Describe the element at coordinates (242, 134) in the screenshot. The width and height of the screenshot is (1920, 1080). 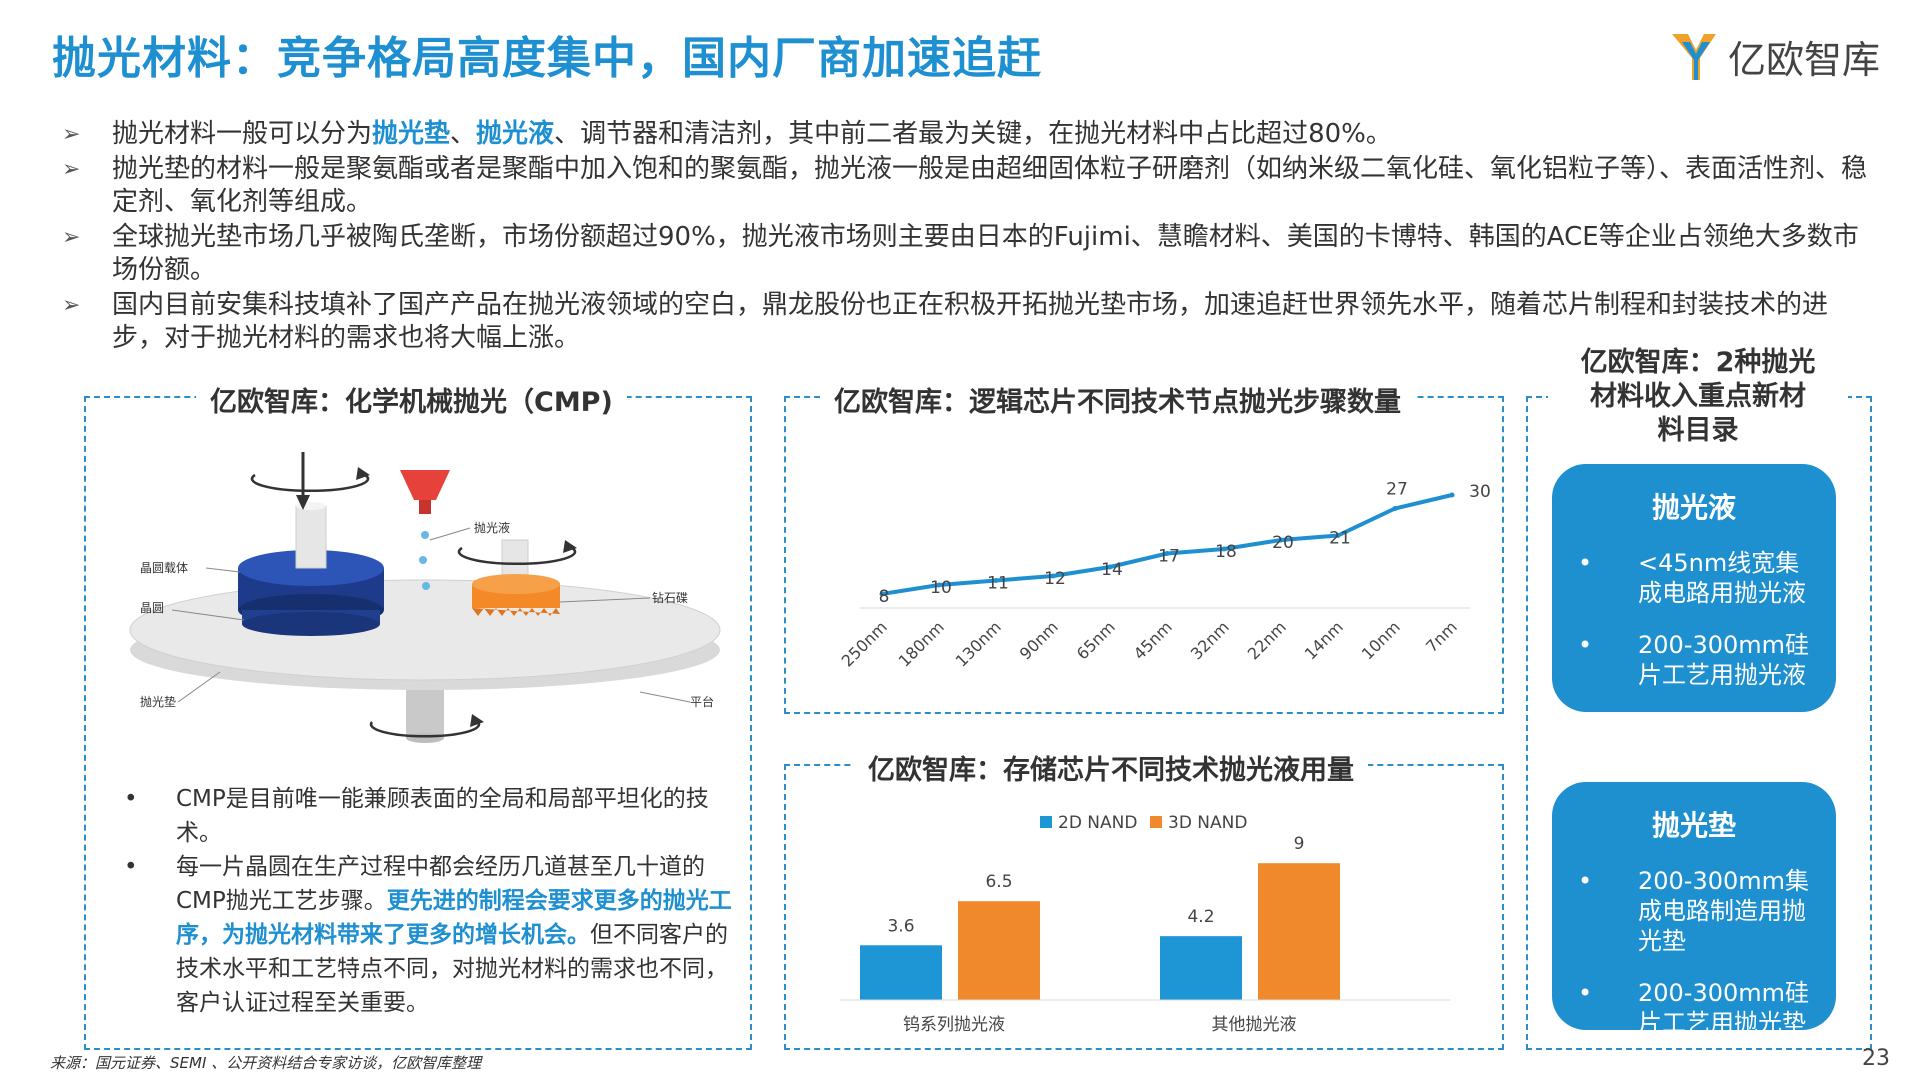
I see `bullet-text: 抛光材料一般可以分为` at that location.